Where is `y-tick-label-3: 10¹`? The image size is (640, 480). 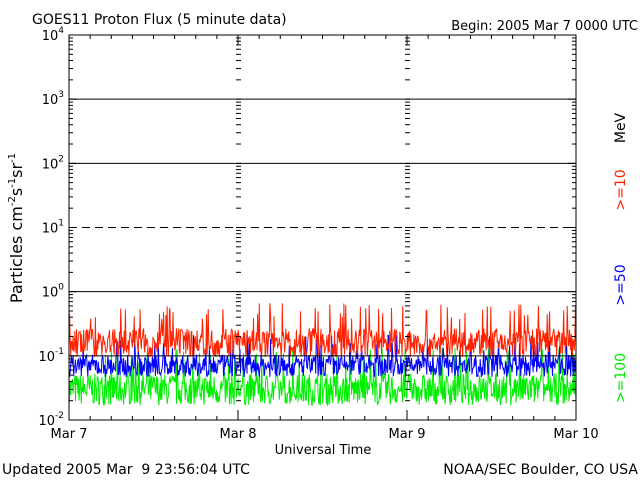
y-tick-label-3: 10¹ is located at coordinates (53, 228).